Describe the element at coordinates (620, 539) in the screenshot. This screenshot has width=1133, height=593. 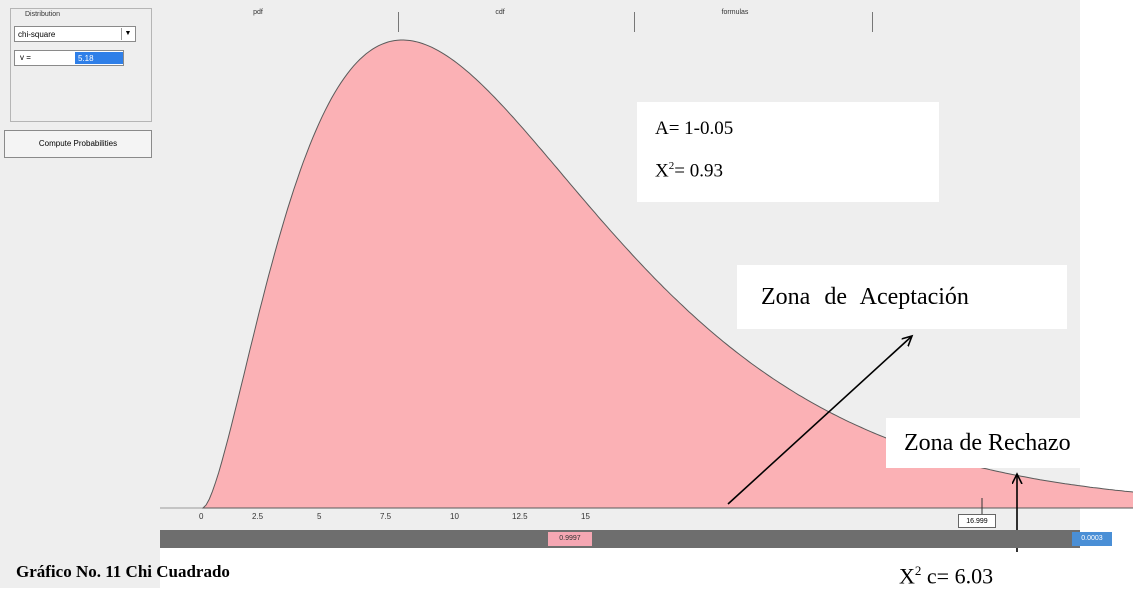
I see `probability-slider` at that location.